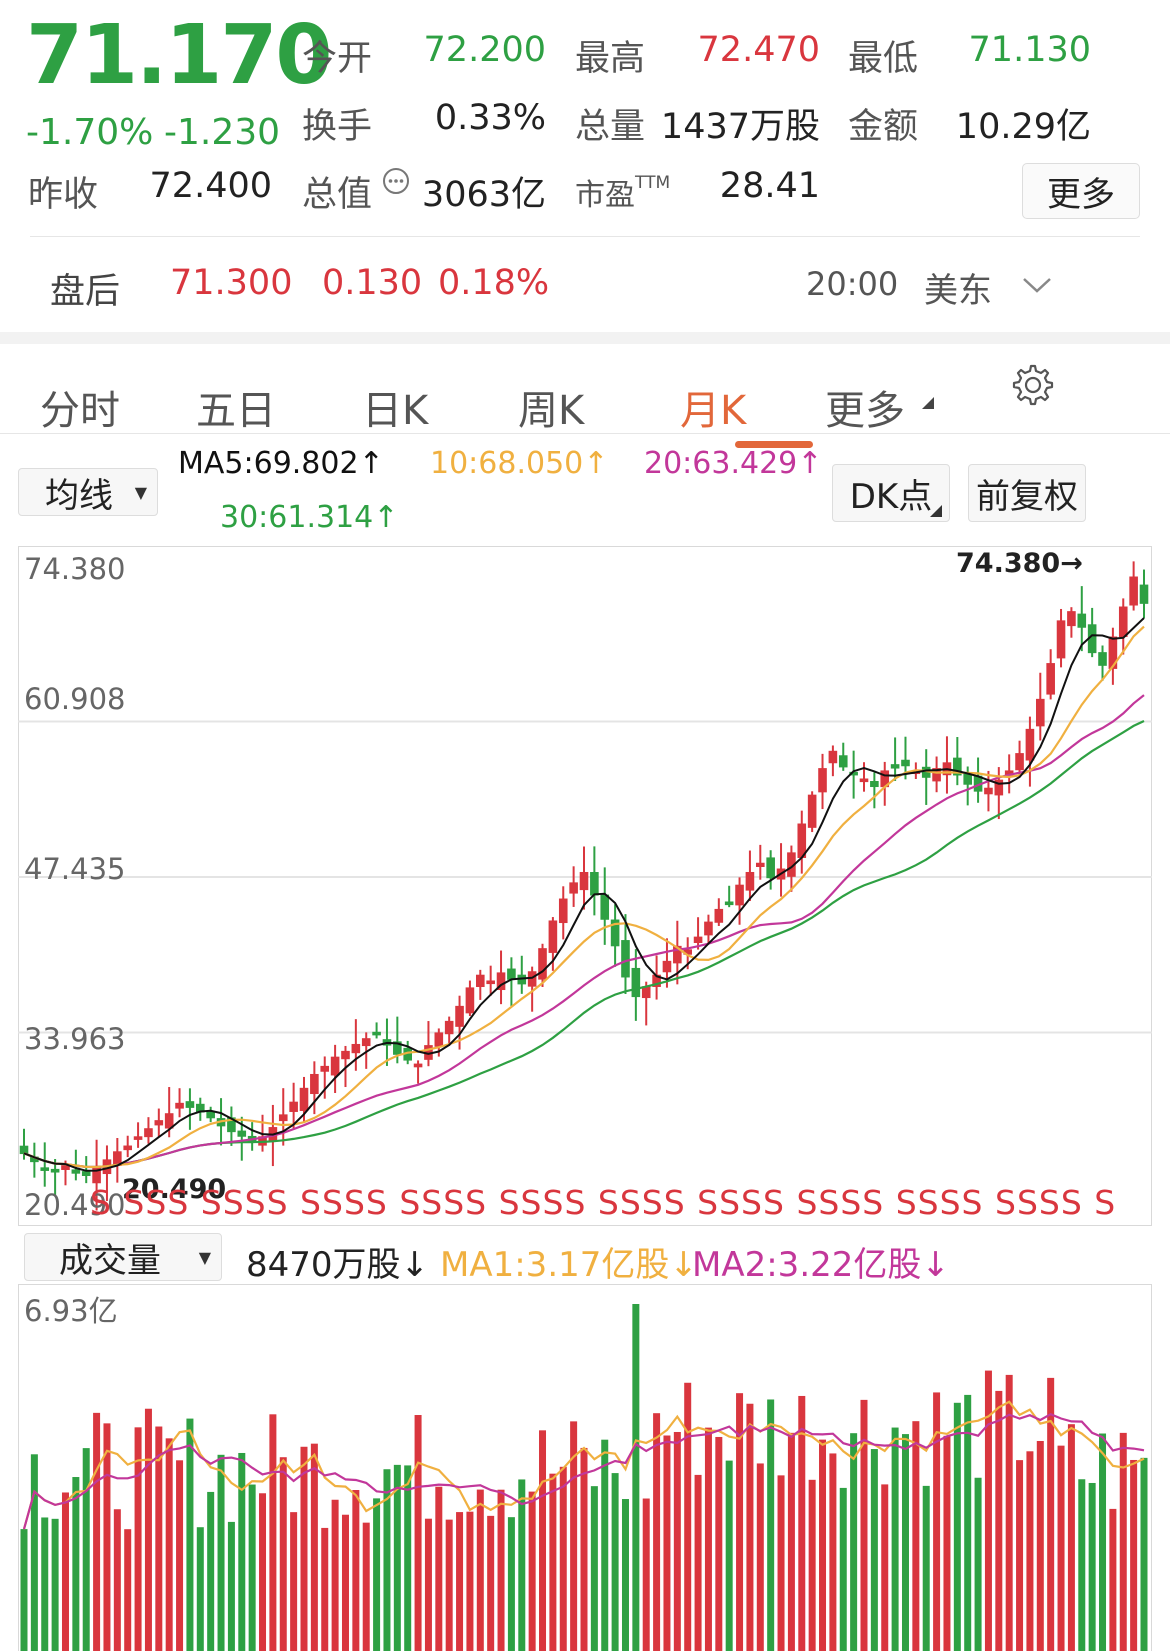 Image resolution: width=1170 pixels, height=1651 pixels. Describe the element at coordinates (1031, 385) in the screenshot. I see `settings-gear-icon` at that location.